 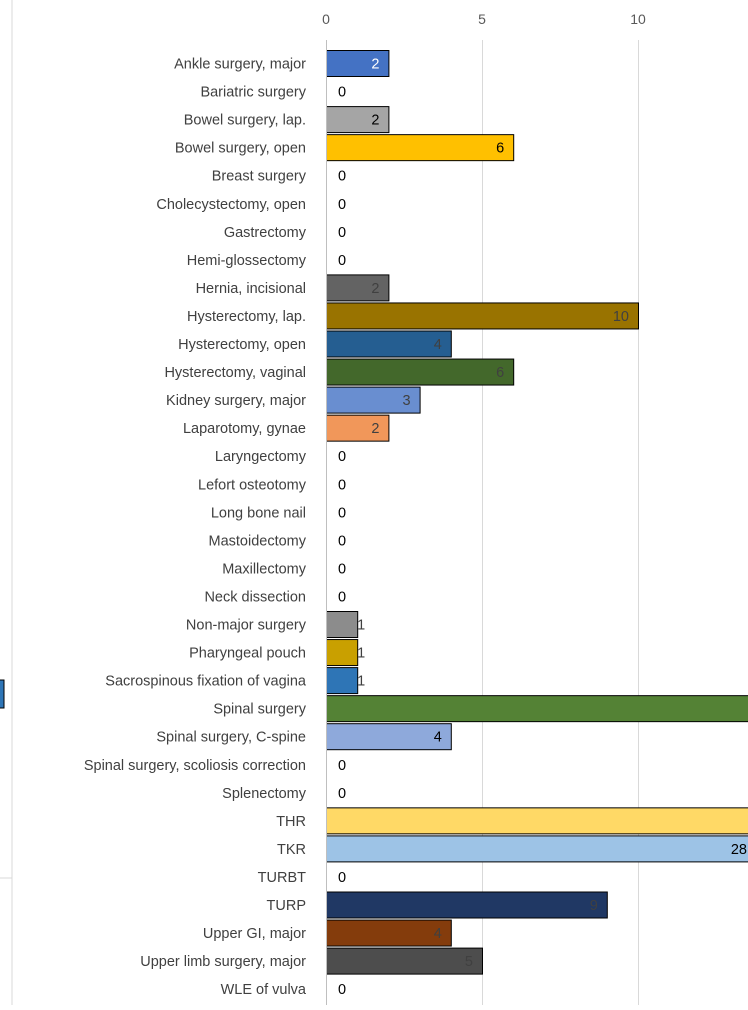 I want to click on data-label-mastoidectomy: 0, so click(x=342, y=541).